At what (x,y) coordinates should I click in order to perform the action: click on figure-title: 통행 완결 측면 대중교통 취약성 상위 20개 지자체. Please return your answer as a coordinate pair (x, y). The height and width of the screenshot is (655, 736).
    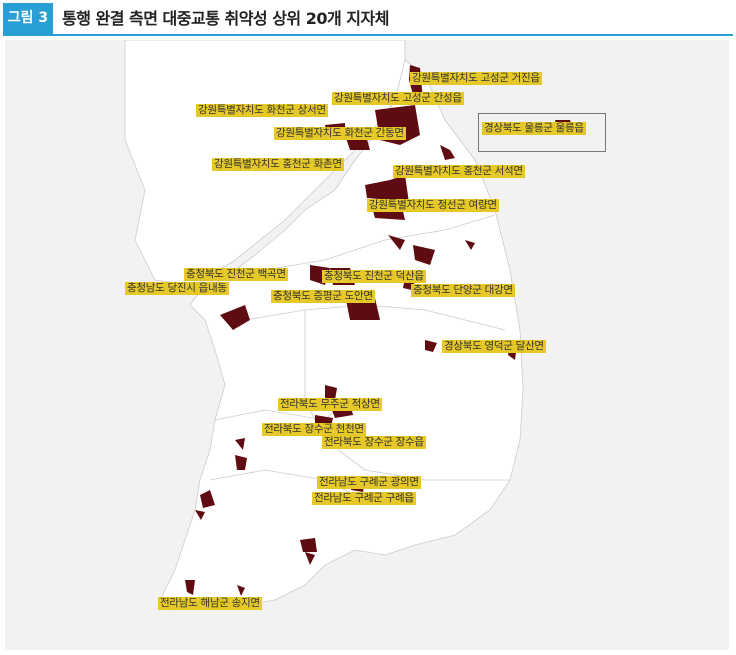
    Looking at the image, I should click on (225, 18).